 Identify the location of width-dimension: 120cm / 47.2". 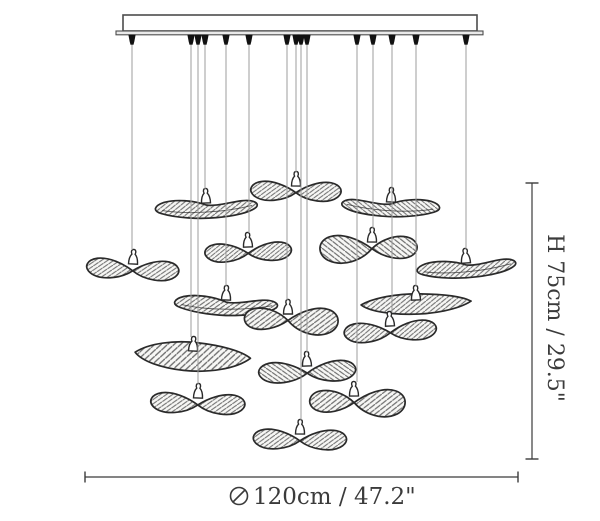
(301, 490).